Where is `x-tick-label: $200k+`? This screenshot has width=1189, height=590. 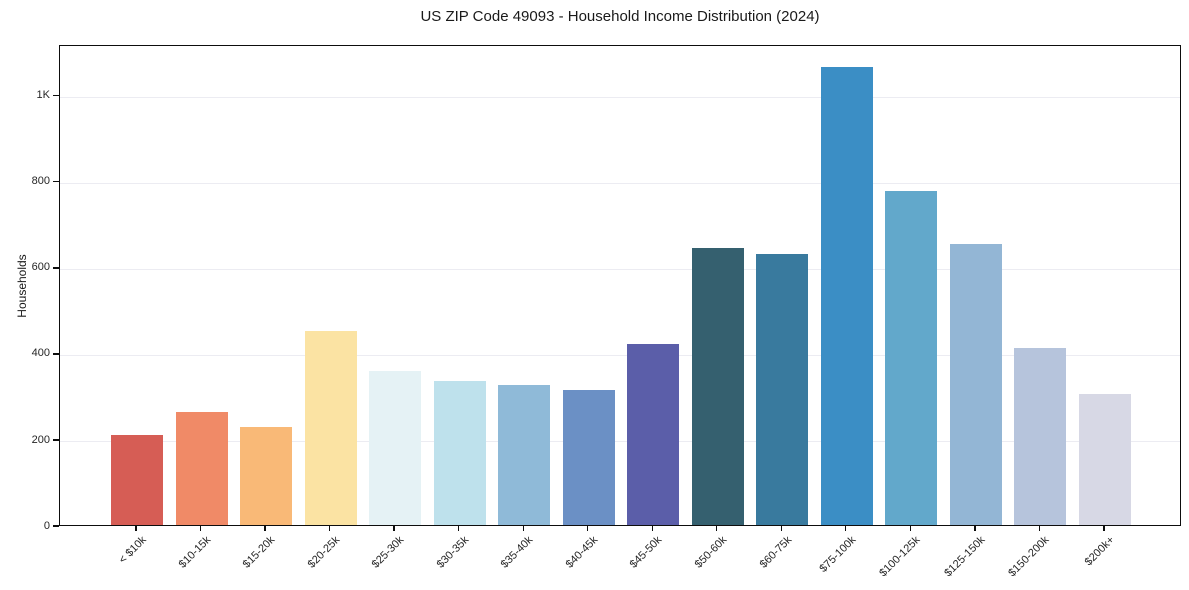 x-tick-label: $200k+ is located at coordinates (1099, 551).